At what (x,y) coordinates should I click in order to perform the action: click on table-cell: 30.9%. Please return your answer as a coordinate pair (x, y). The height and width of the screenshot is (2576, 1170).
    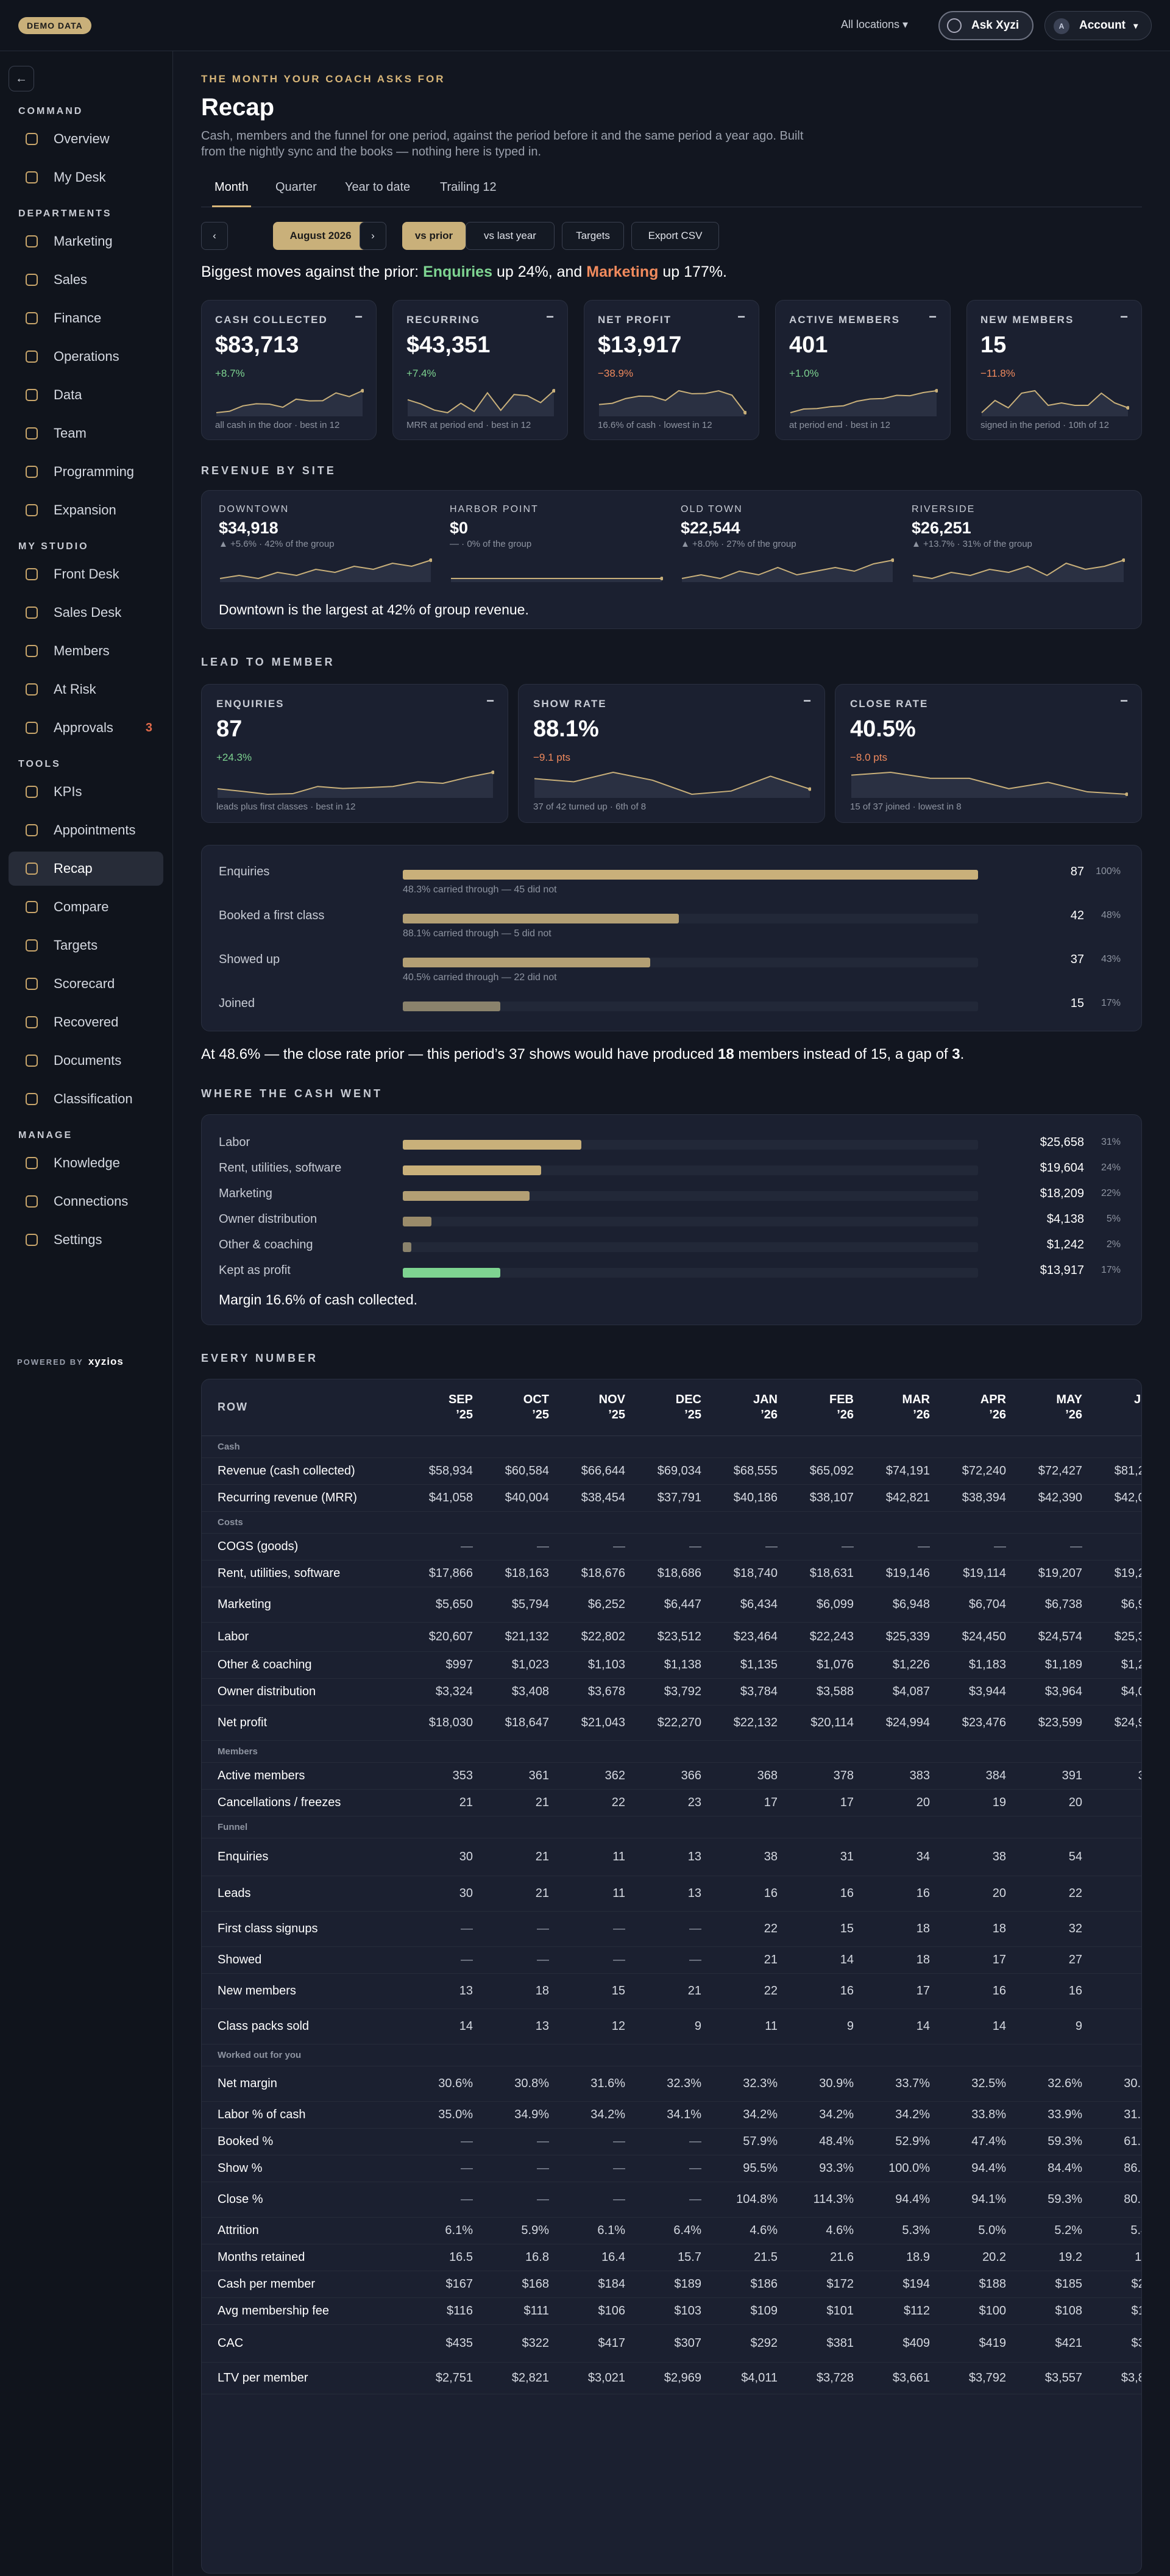
    Looking at the image, I should click on (822, 2084).